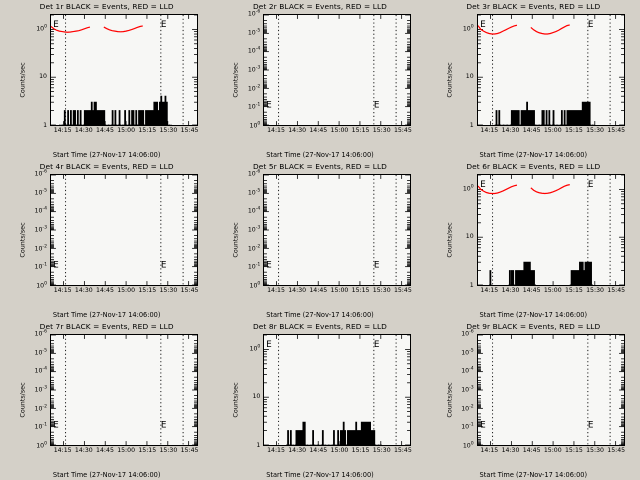 Image resolution: width=640 pixels, height=480 pixels. Describe the element at coordinates (467, 408) in the screenshot. I see `y-tick-label: 10⁻²` at that location.